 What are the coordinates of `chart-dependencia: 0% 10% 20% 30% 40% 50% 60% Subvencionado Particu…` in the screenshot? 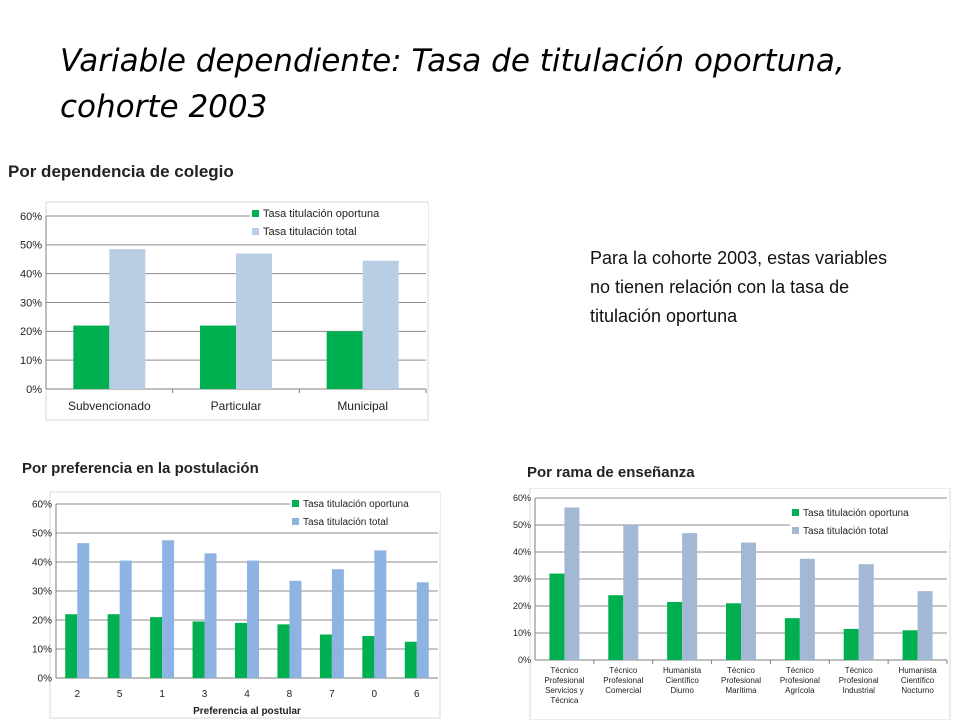 It's located at (224, 311).